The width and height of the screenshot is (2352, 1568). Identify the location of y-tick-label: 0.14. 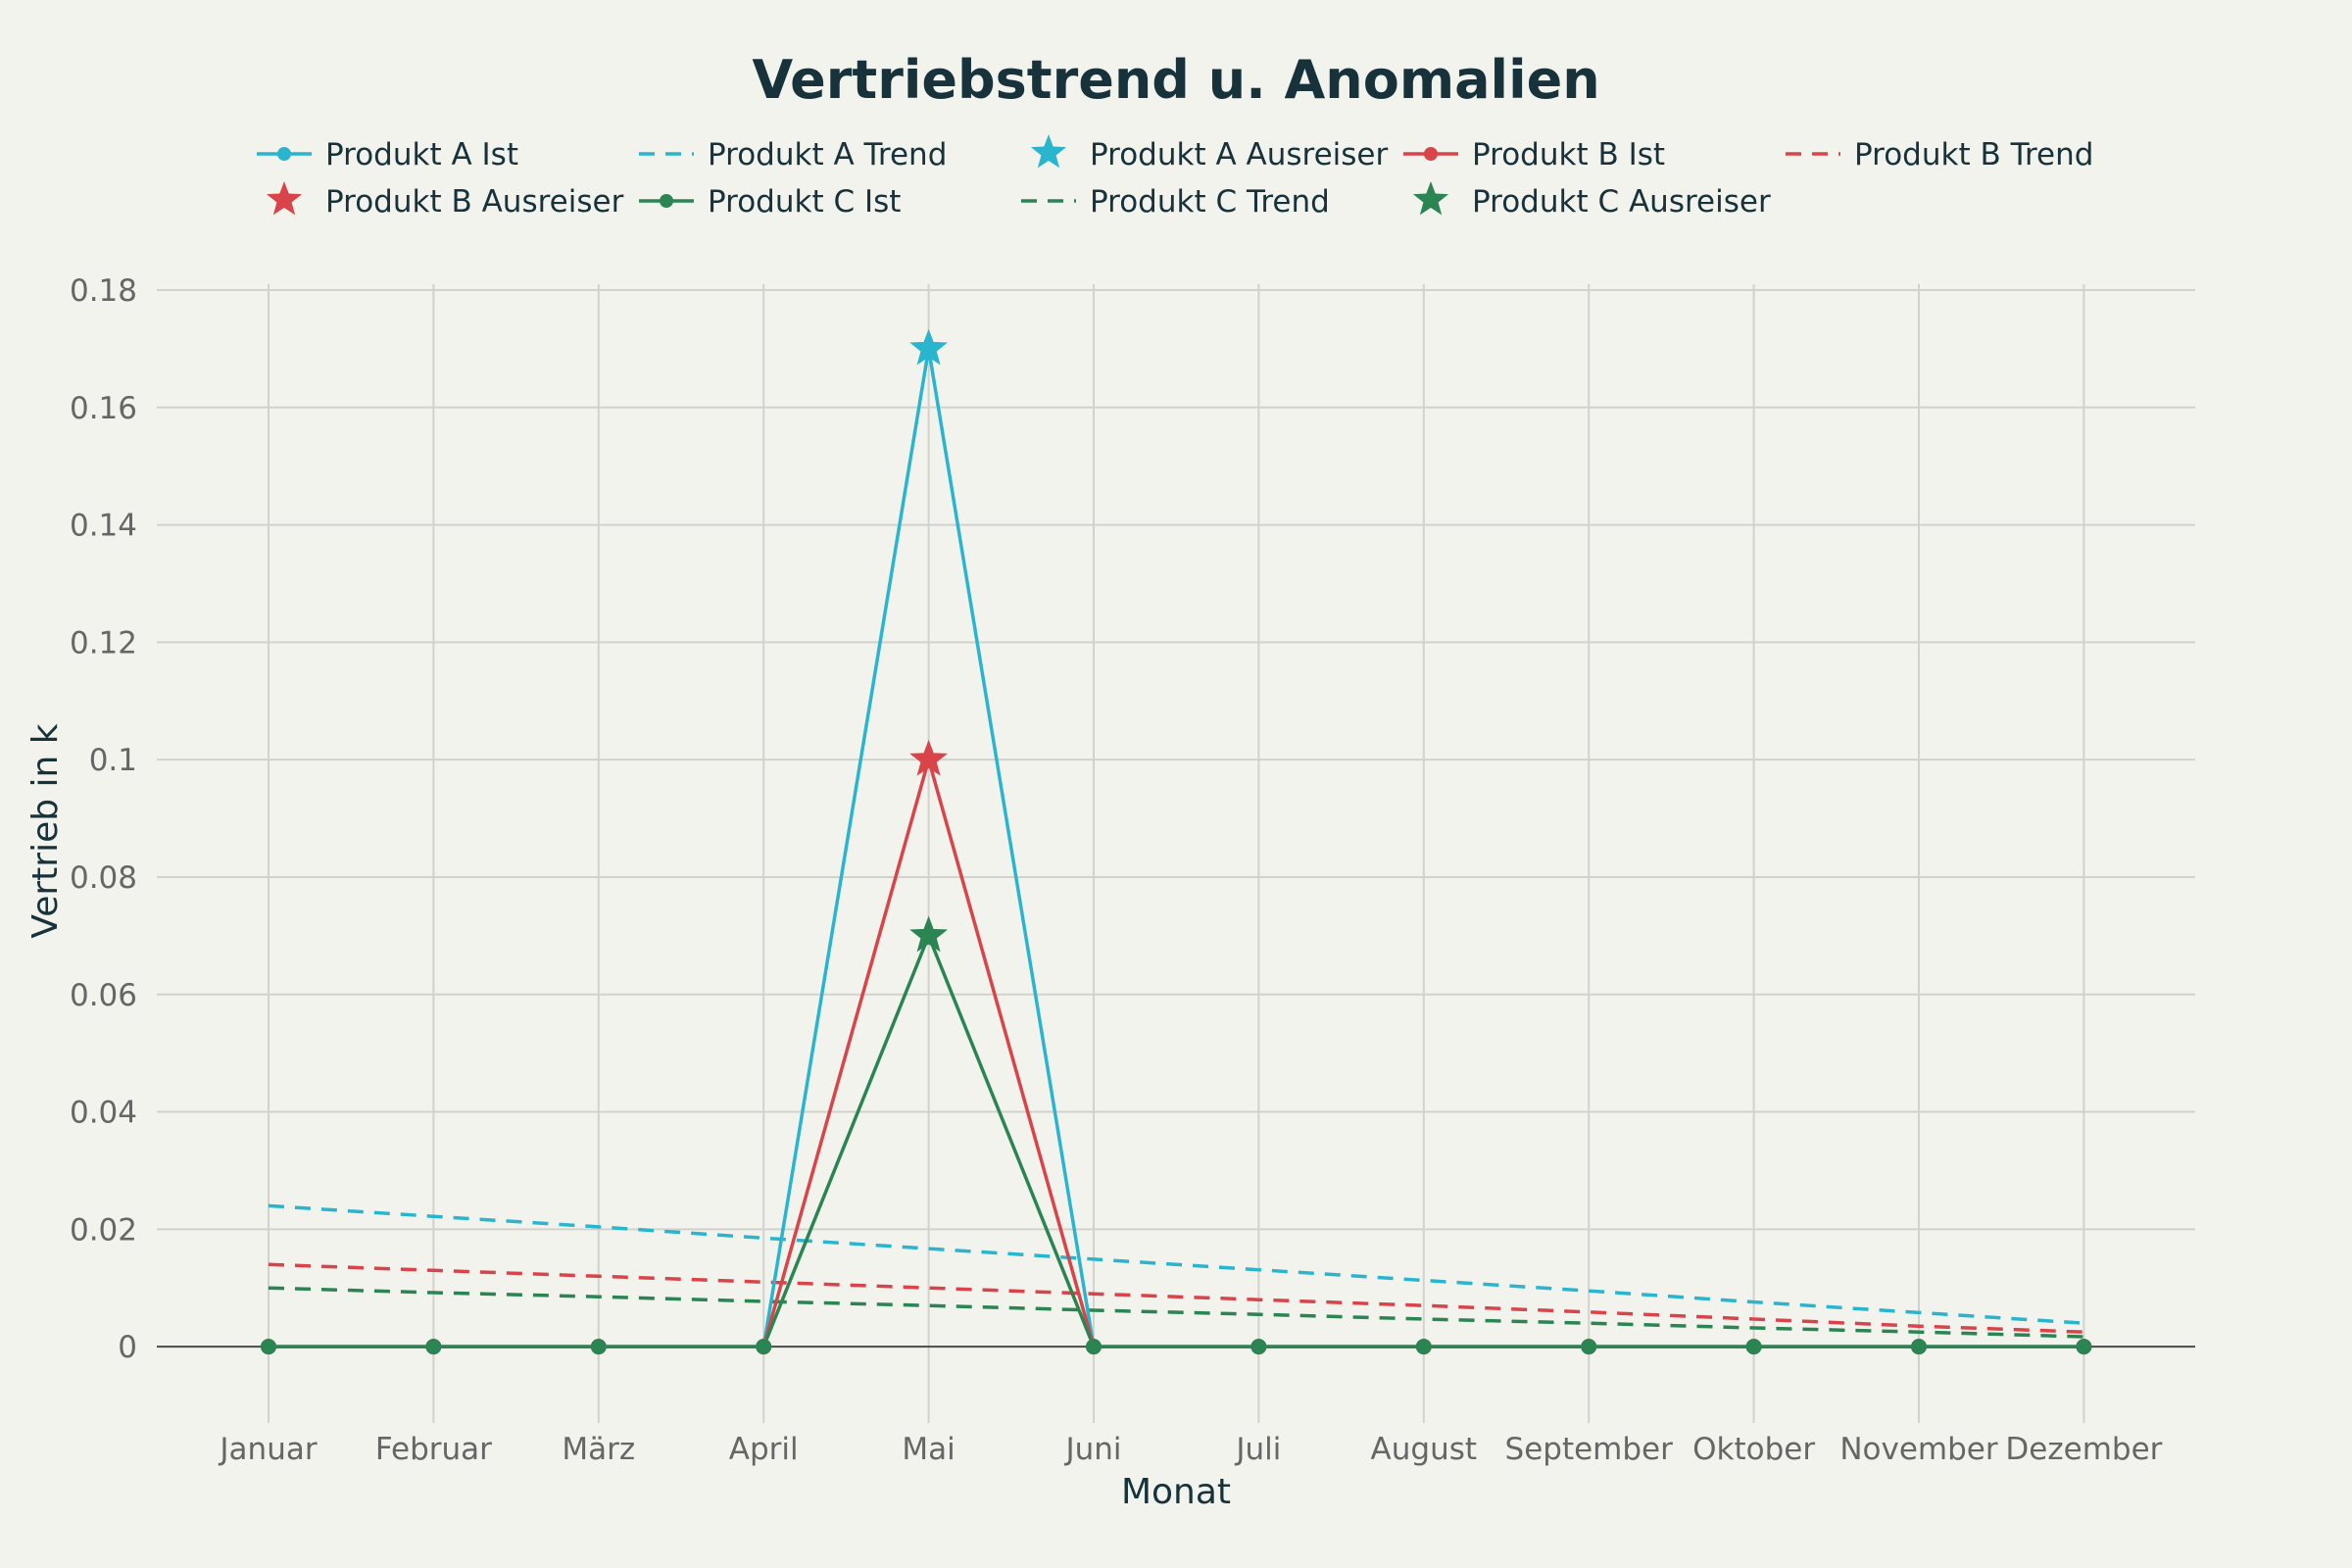
(103, 526).